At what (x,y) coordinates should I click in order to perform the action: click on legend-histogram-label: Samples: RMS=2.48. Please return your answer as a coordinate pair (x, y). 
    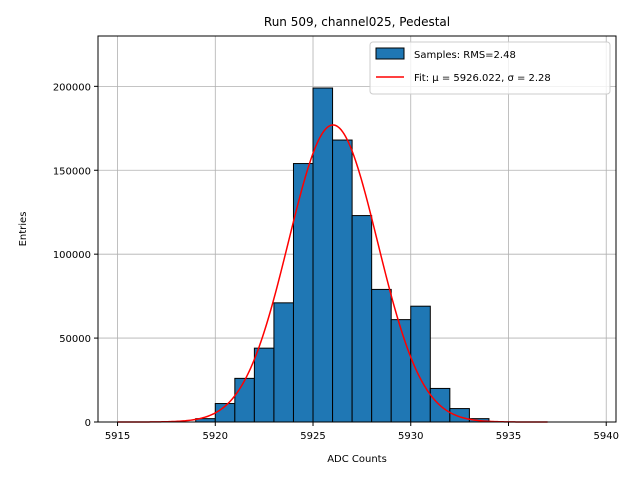
    Looking at the image, I should click on (465, 55).